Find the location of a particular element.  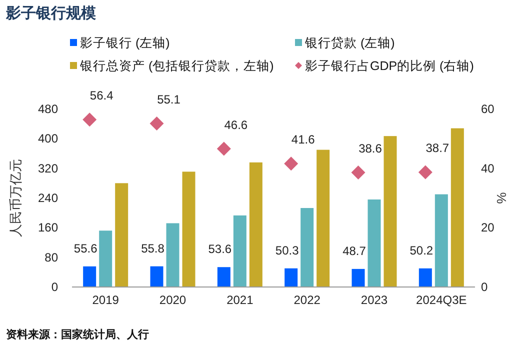

y2-tick-label: 60 is located at coordinates (488, 109).